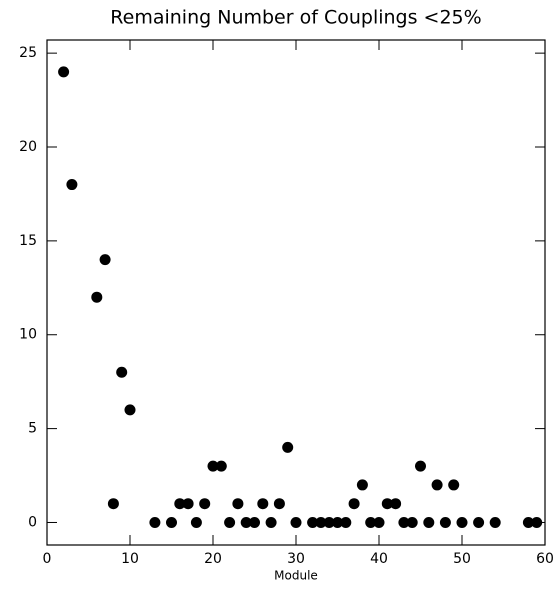  Describe the element at coordinates (213, 559) in the screenshot. I see `x-tick-label: 20` at that location.